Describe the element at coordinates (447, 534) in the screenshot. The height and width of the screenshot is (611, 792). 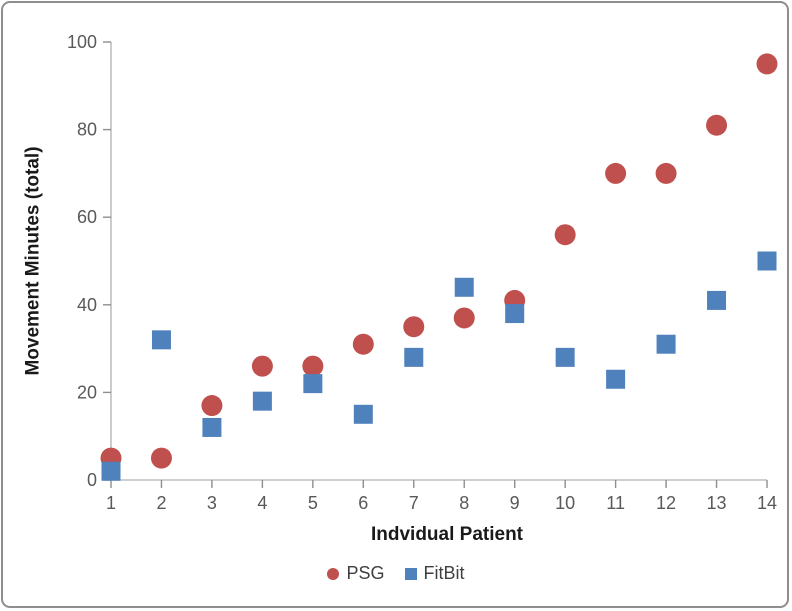
I see `x-axis-title: Indvidual Patient` at that location.